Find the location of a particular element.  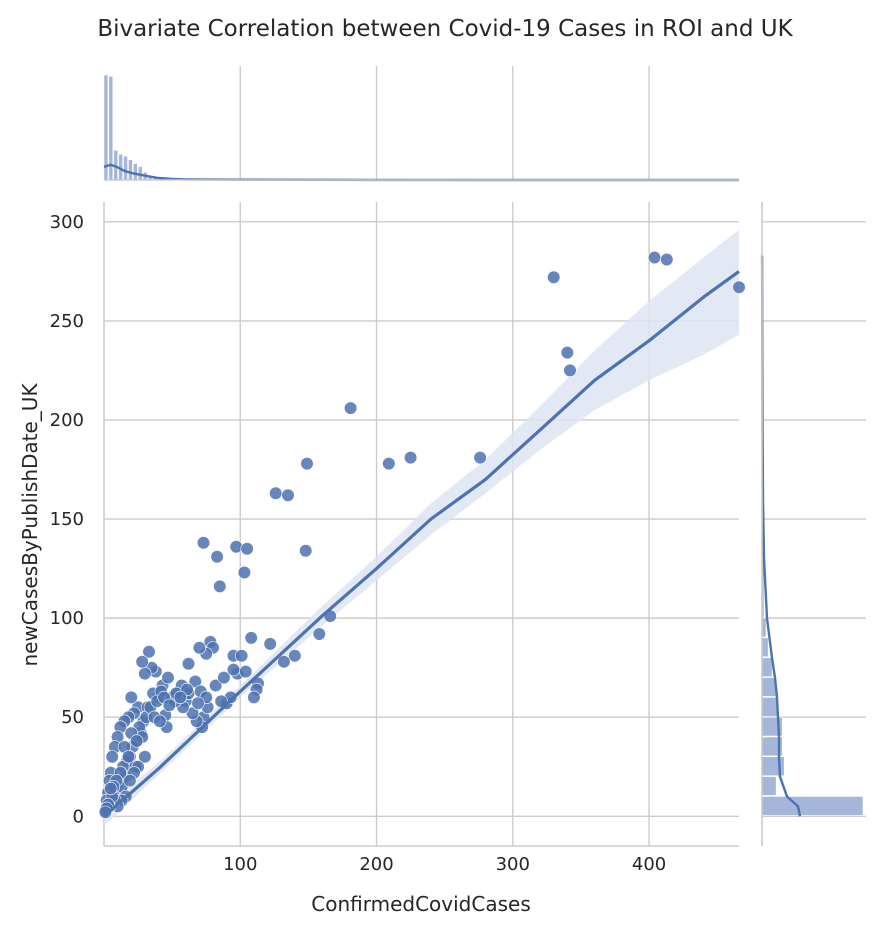

x-tick-label: 300 is located at coordinates (513, 864).